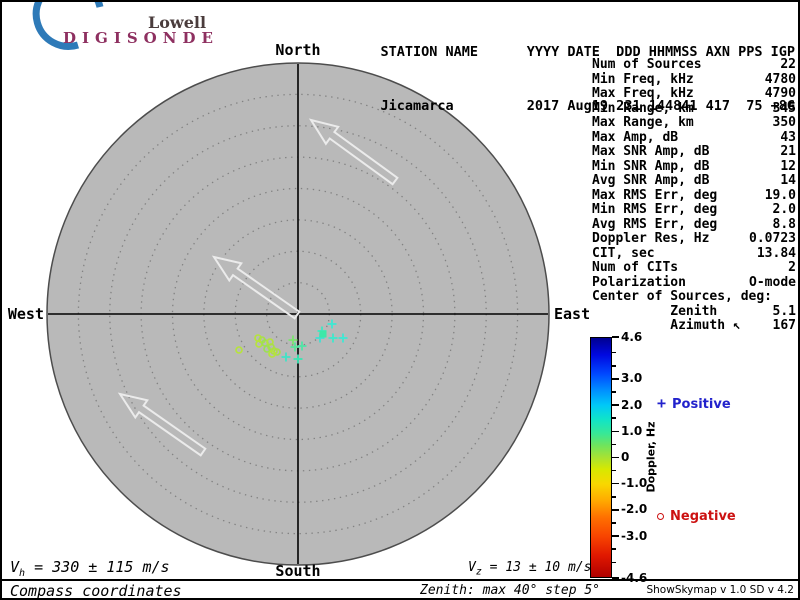  What do you see at coordinates (651, 151) in the screenshot?
I see `stats-label: Max SNR Amp, dB` at bounding box center [651, 151].